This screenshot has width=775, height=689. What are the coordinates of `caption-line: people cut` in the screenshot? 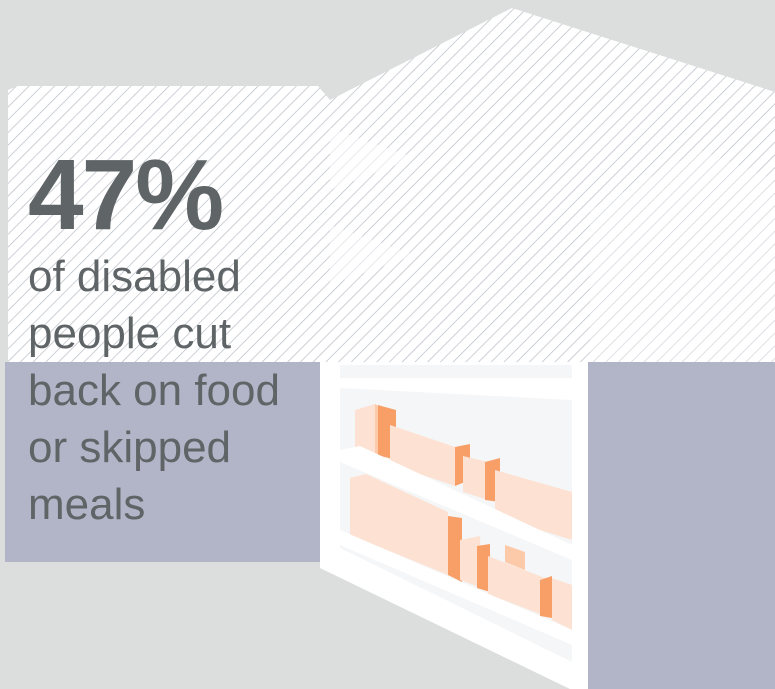 It's located at (130, 333).